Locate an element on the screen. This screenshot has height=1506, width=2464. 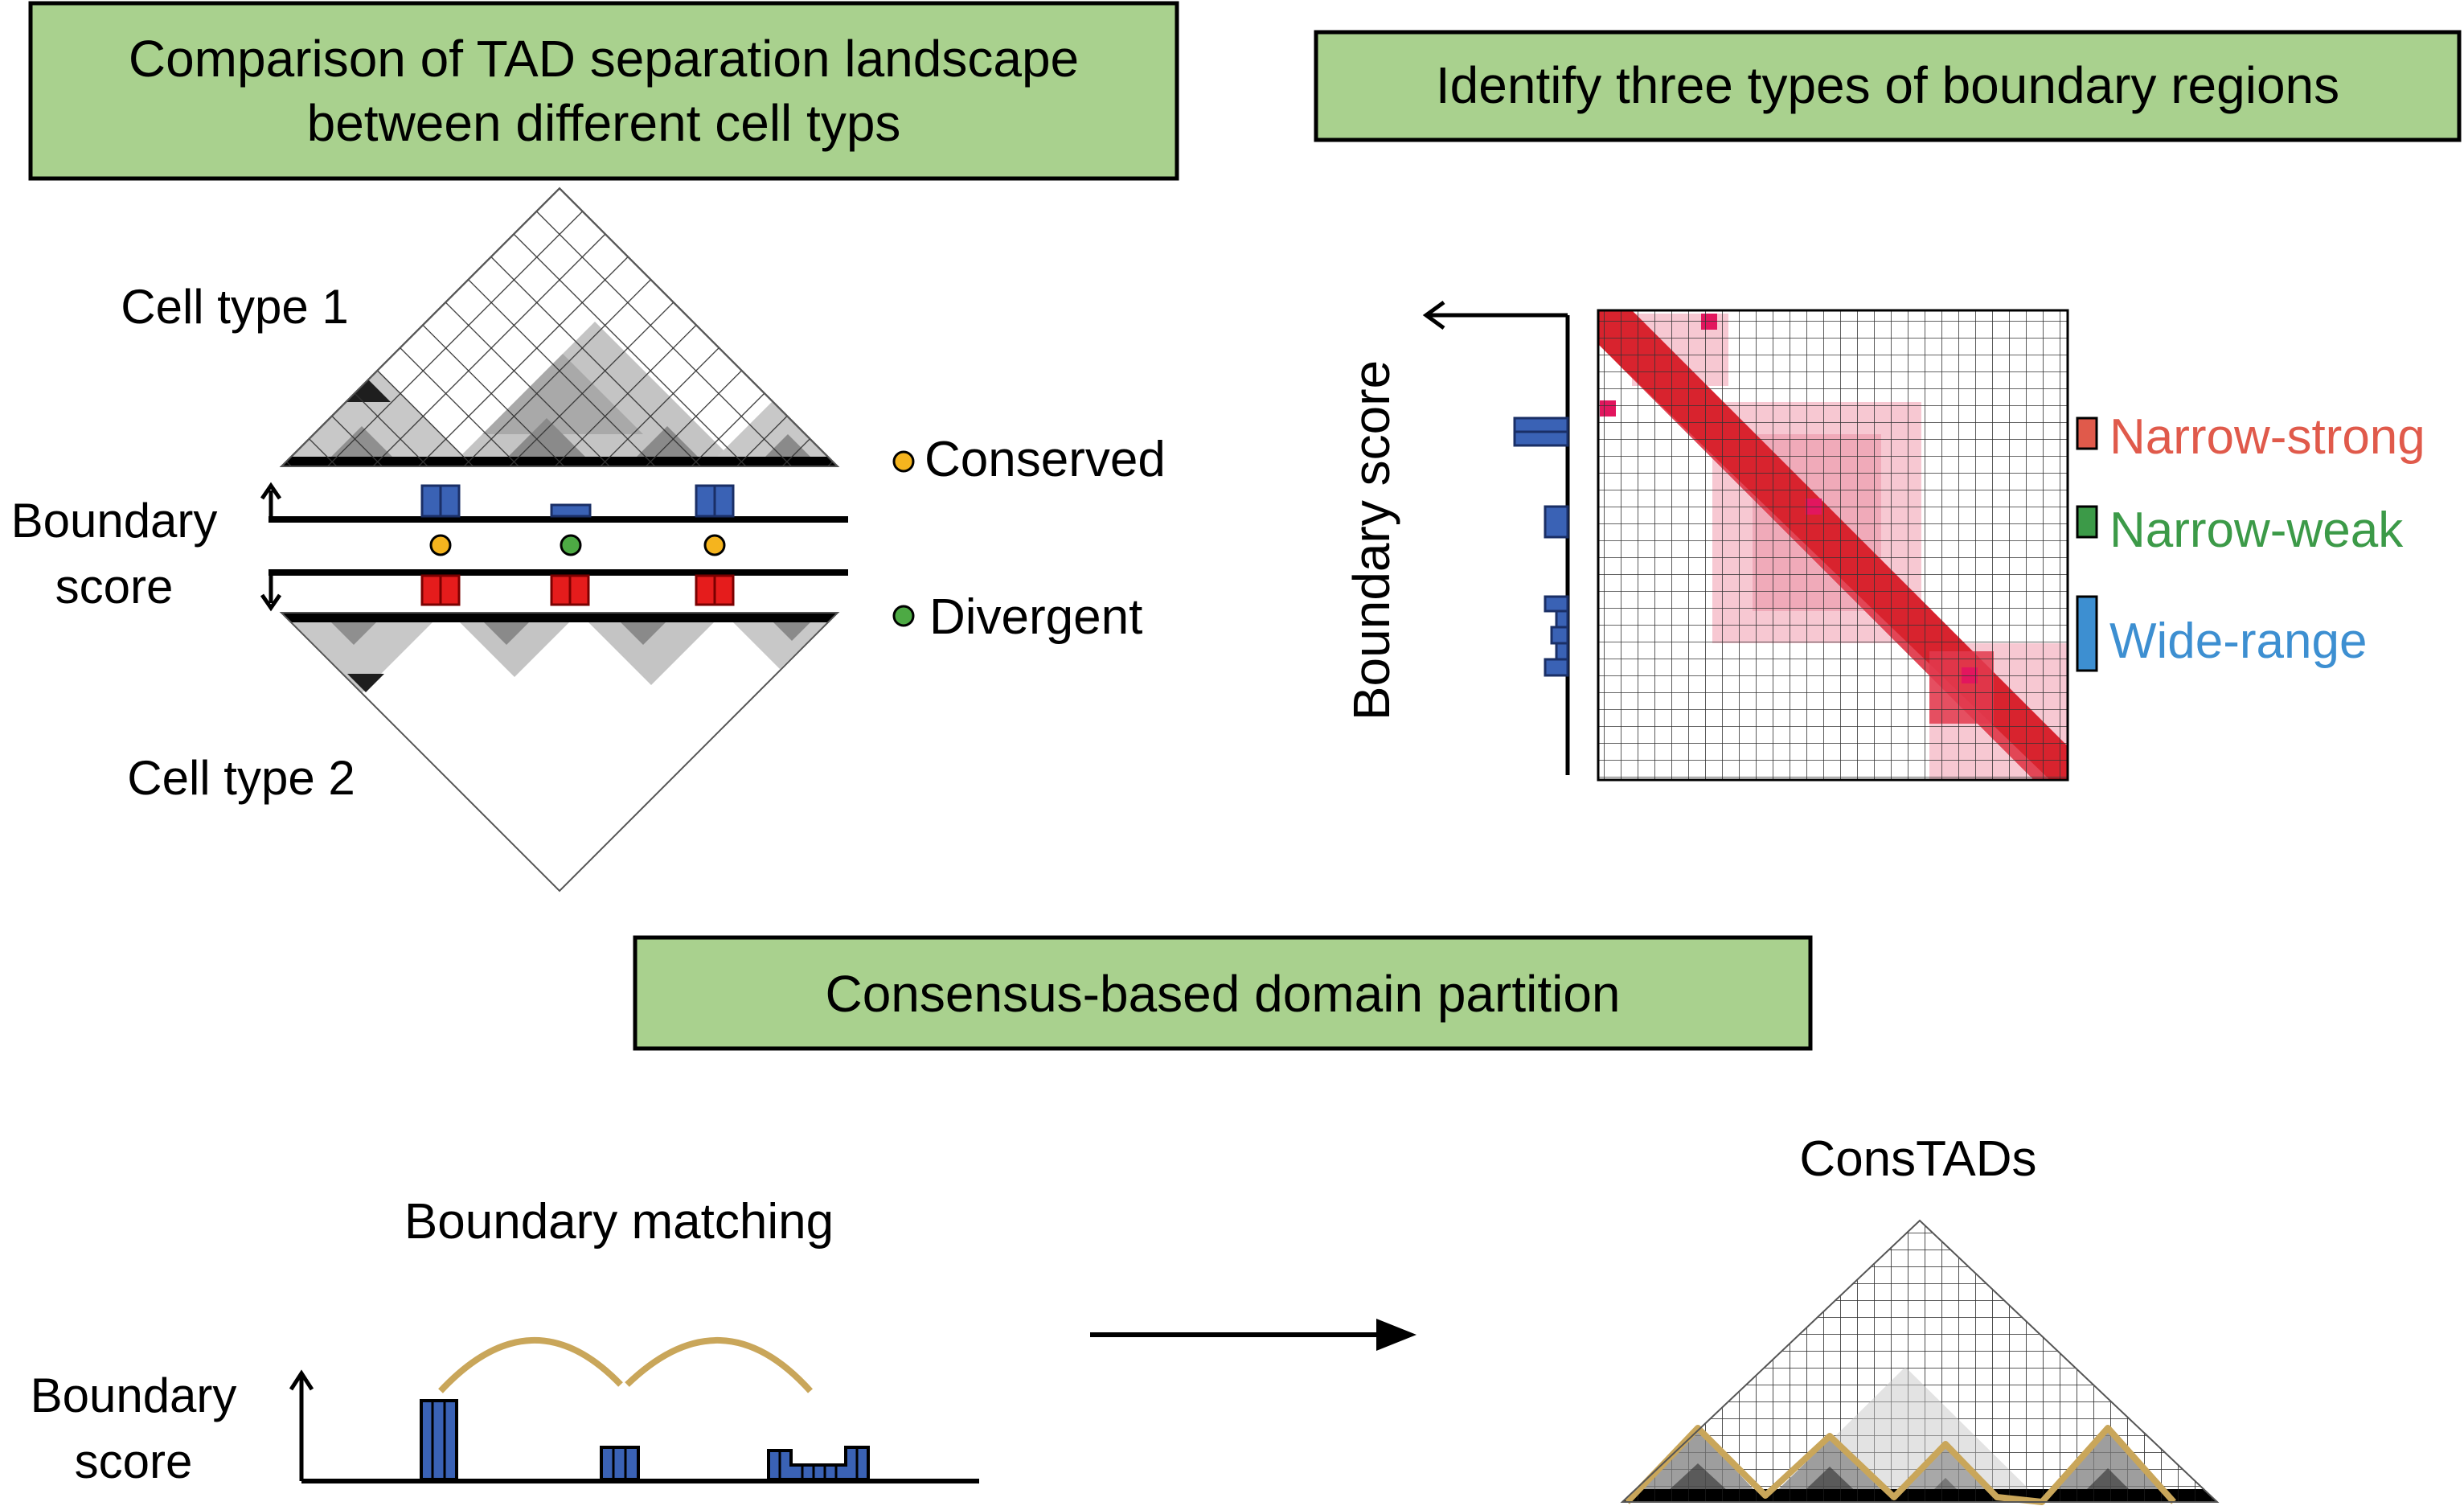
upper-boundary-bars is located at coordinates (577, 501).